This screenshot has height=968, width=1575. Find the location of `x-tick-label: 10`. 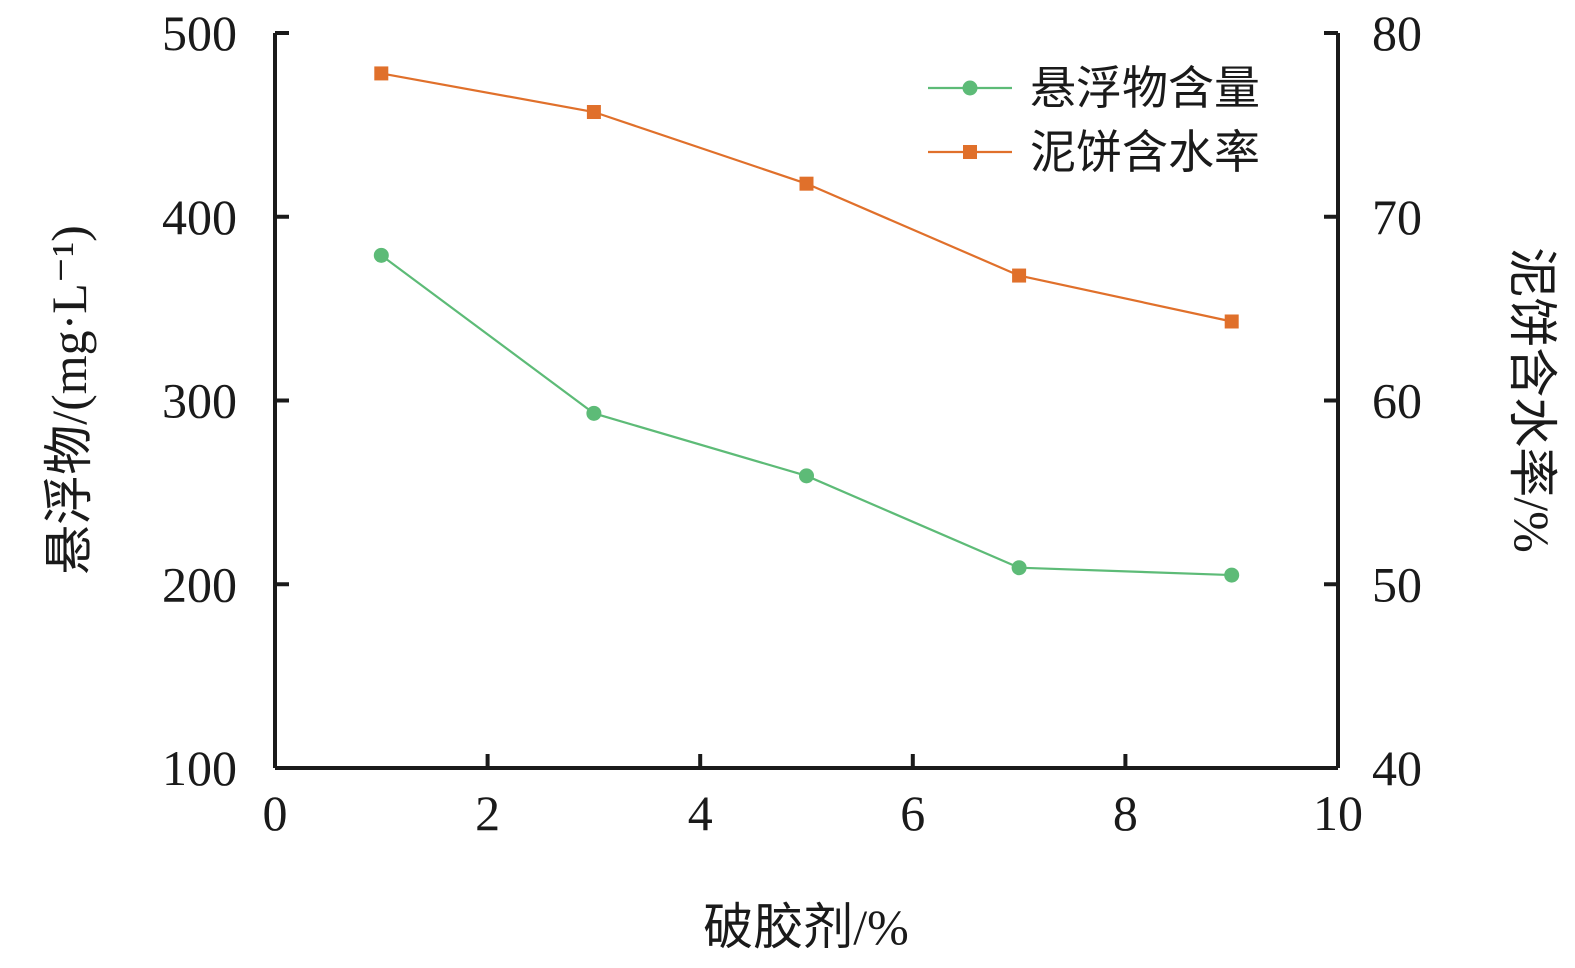

x-tick-label: 10 is located at coordinates (1338, 813).